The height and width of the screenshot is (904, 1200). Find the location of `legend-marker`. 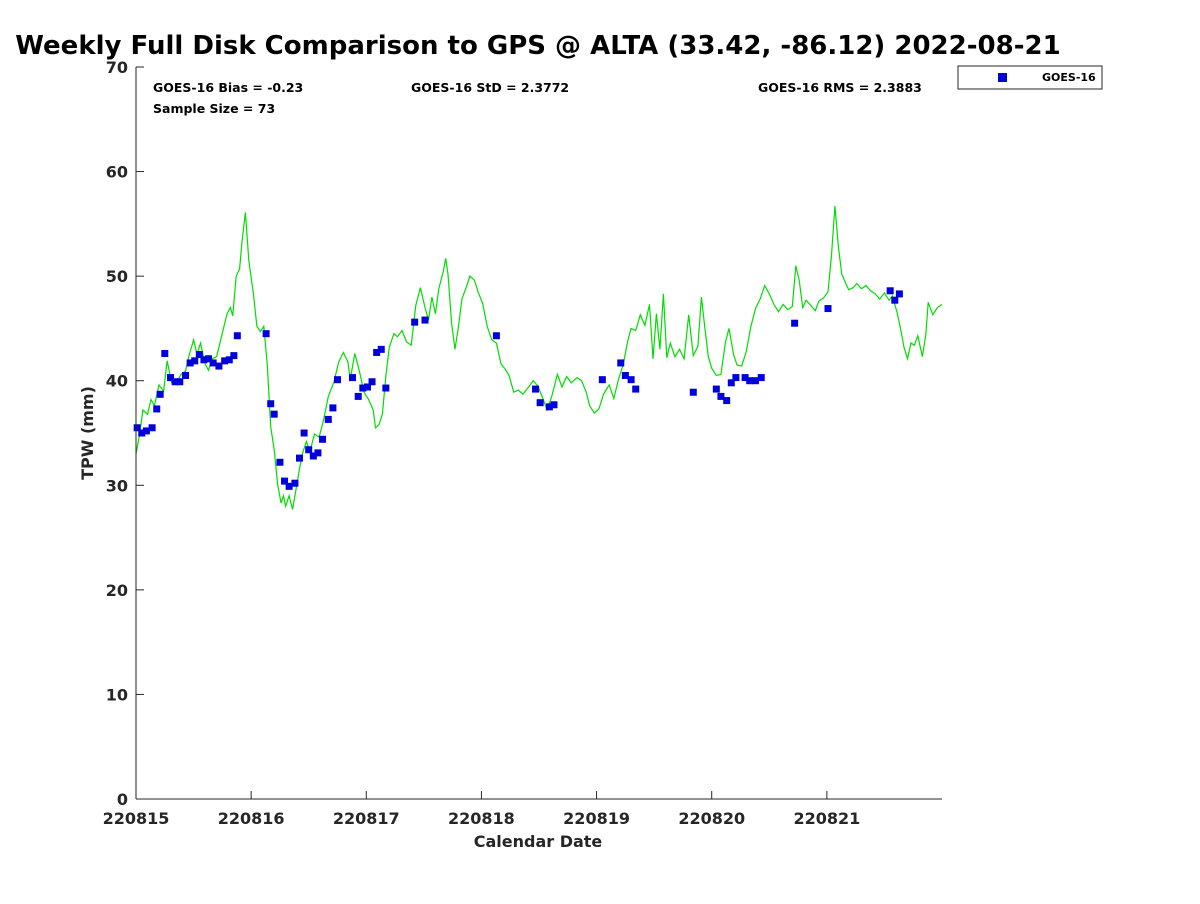

legend-marker is located at coordinates (1002, 77).